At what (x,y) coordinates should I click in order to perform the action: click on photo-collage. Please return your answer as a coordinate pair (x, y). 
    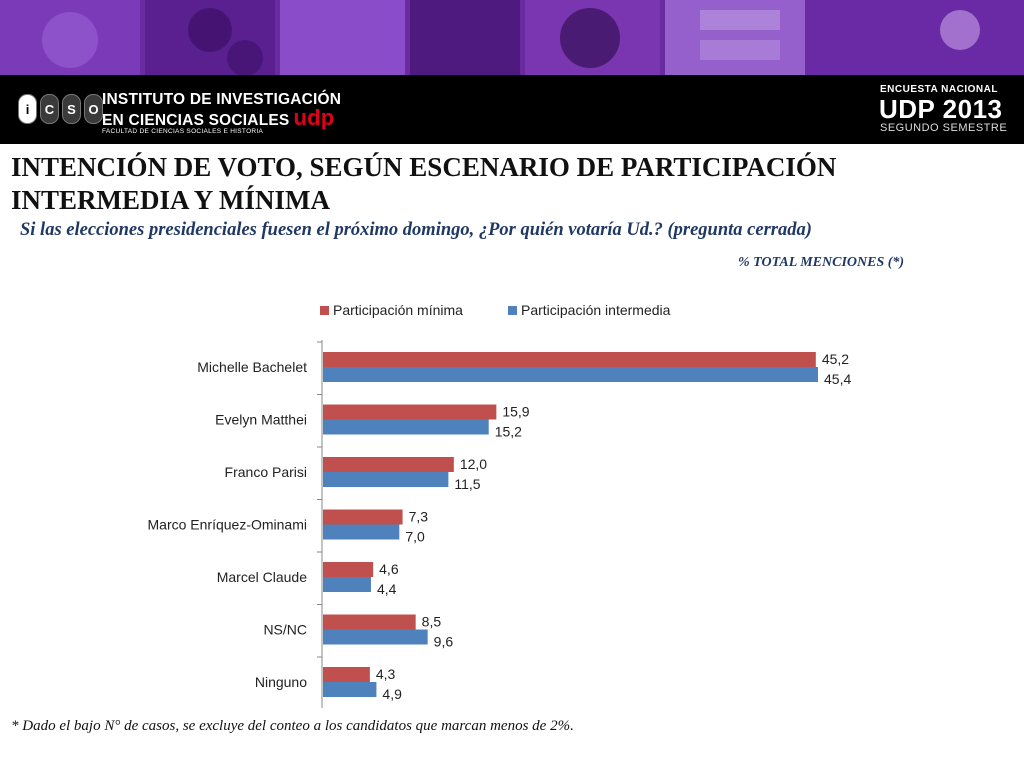
    Looking at the image, I should click on (512, 37).